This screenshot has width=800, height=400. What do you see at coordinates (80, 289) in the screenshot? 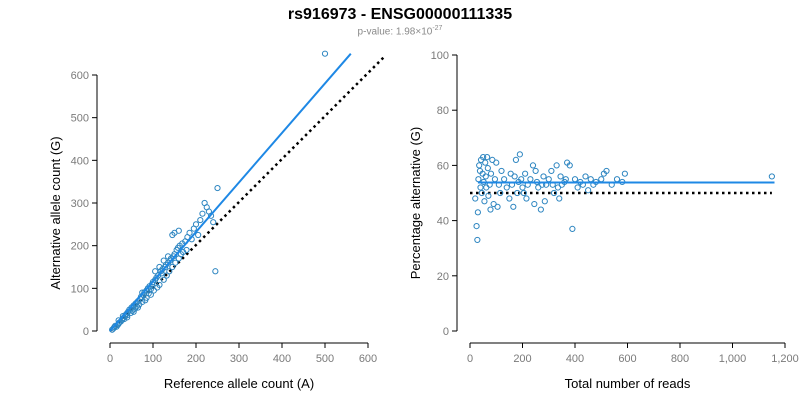
I see `left-y-tick-label: 100` at bounding box center [80, 289].